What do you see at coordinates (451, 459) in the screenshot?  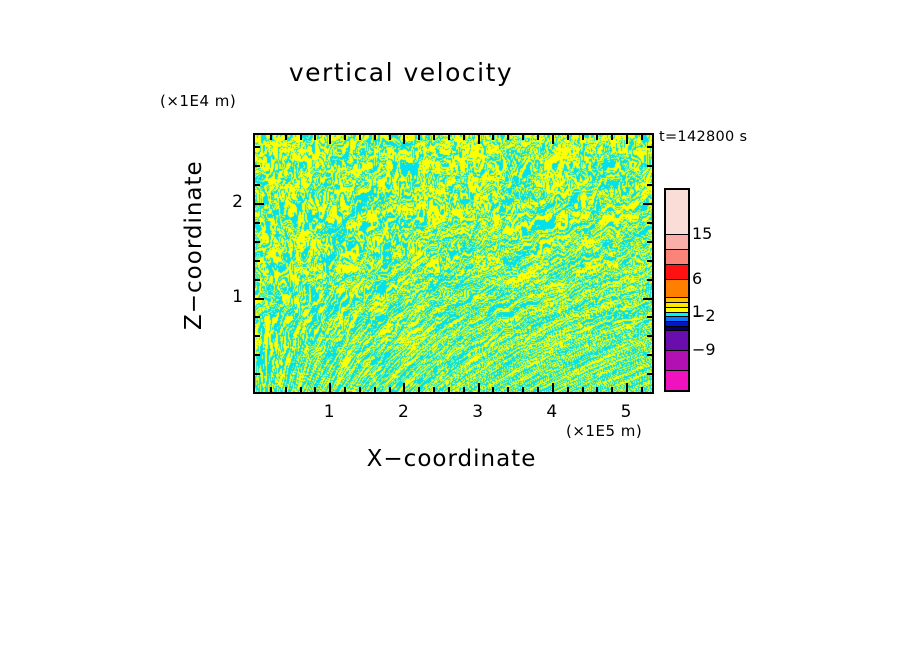 I see `x-axis-title: X−coordinate` at bounding box center [451, 459].